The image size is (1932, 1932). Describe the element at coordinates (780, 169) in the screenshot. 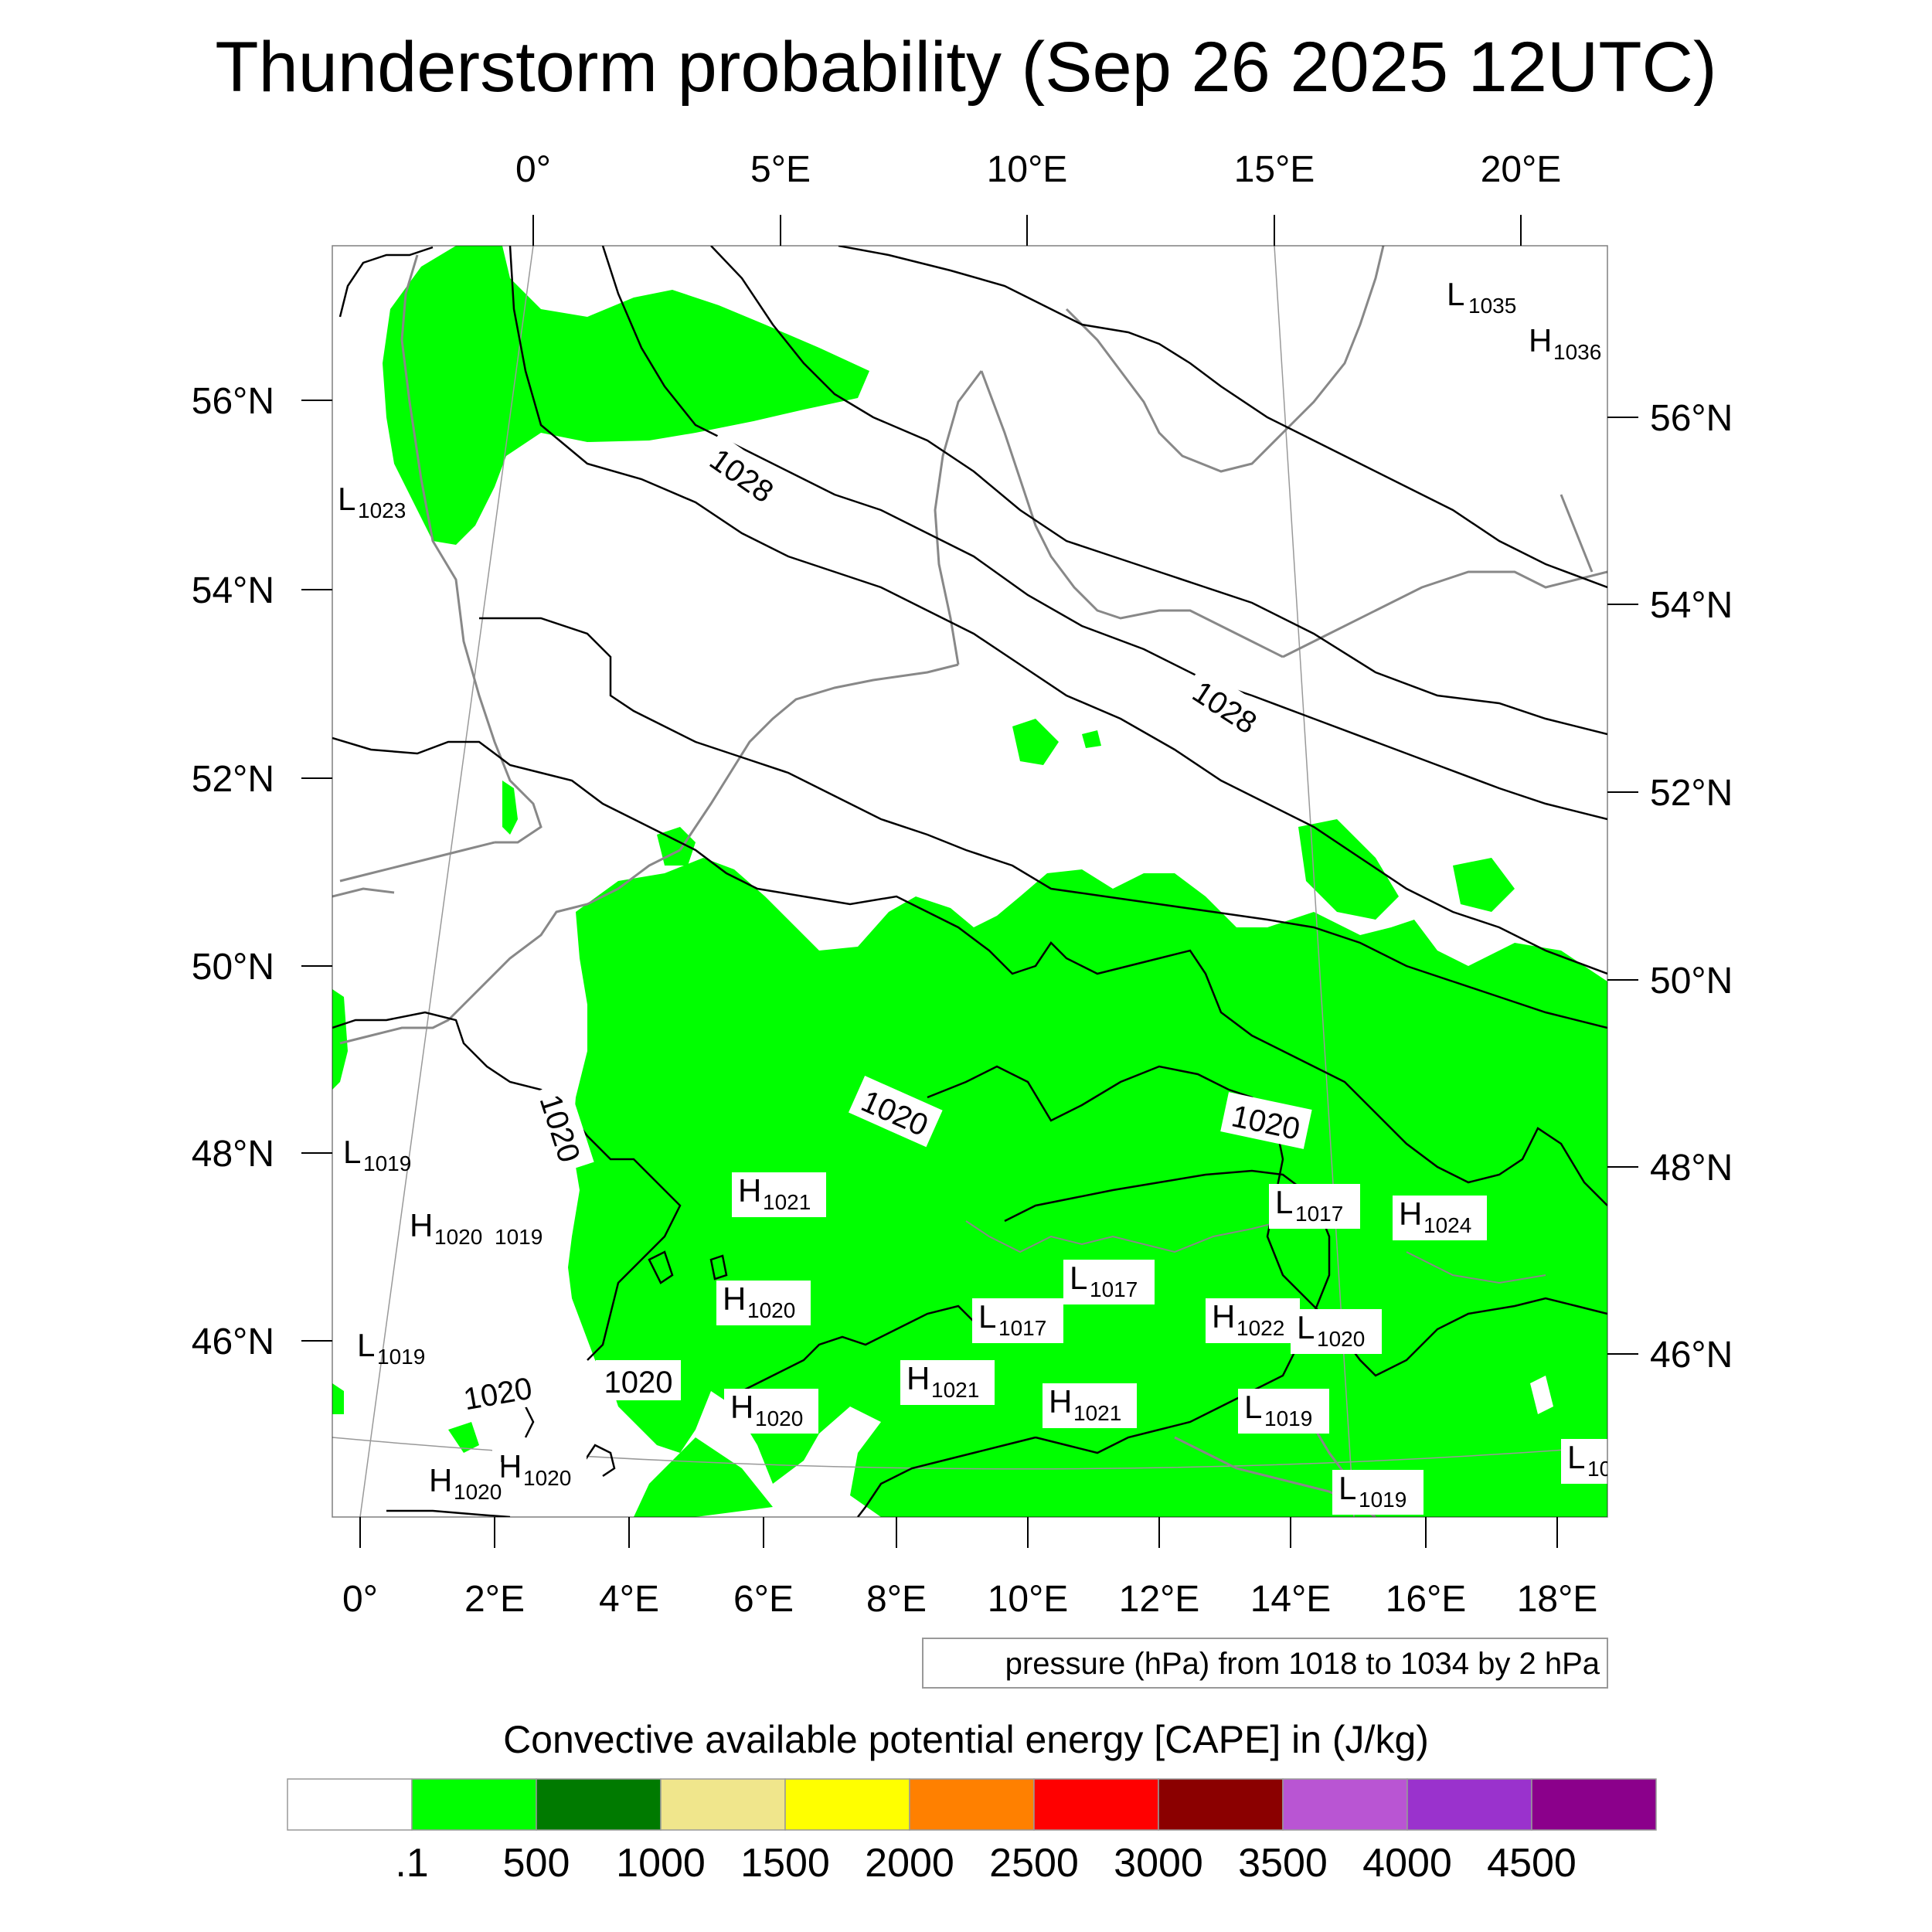

I see `lon-tick-label: 5°E` at that location.